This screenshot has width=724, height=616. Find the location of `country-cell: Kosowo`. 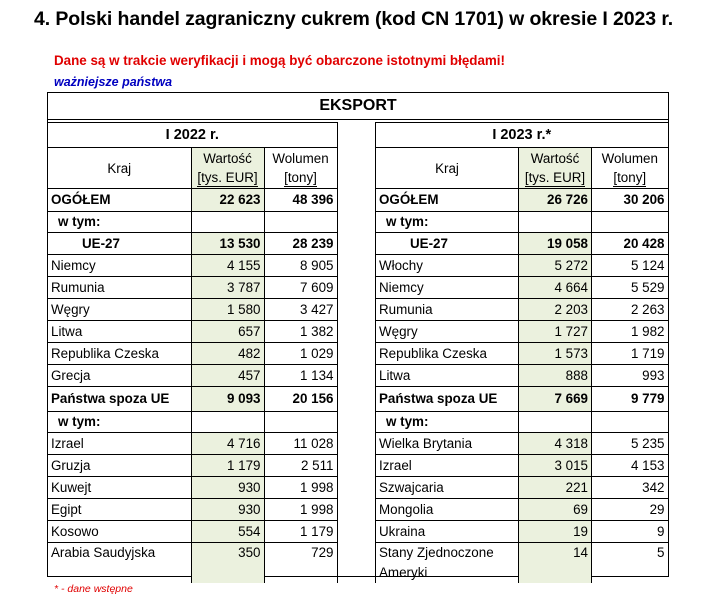

country-cell: Kosowo is located at coordinates (120, 531).